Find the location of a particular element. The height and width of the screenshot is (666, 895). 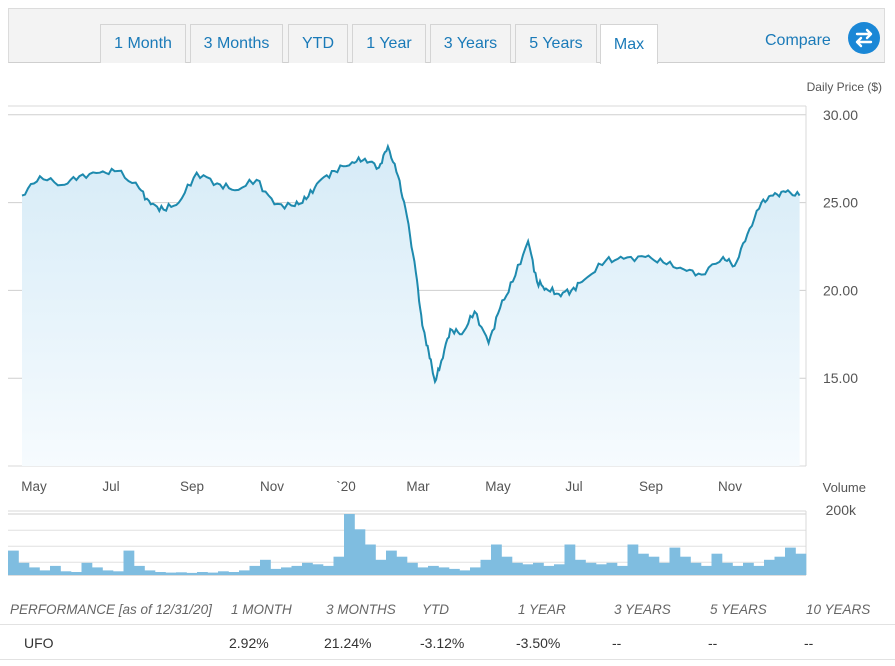

tab-3-years: 3 Years is located at coordinates (470, 43).